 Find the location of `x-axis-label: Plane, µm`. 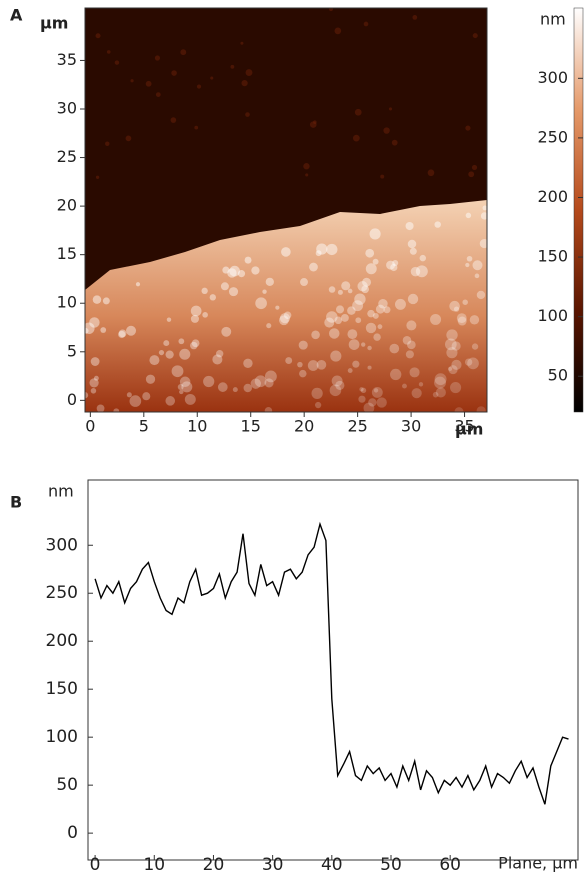

x-axis-label: Plane, µm is located at coordinates (538, 863).